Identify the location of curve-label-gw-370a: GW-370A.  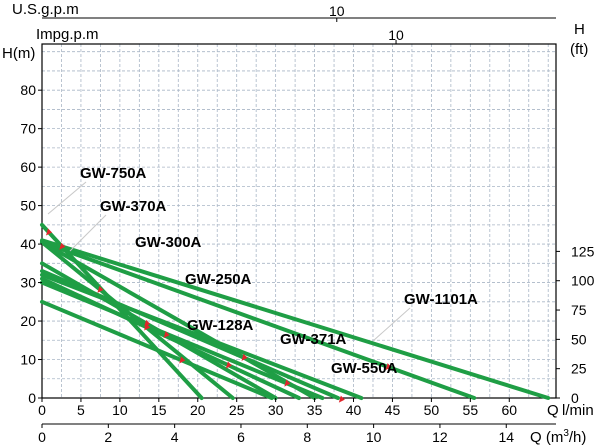
(133, 206).